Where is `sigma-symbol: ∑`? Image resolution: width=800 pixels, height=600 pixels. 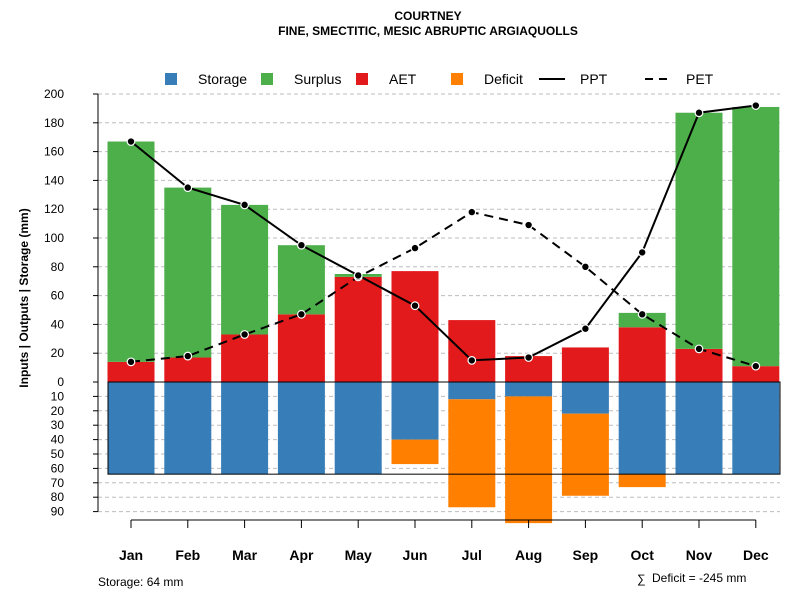 sigma-symbol: ∑ is located at coordinates (641, 579).